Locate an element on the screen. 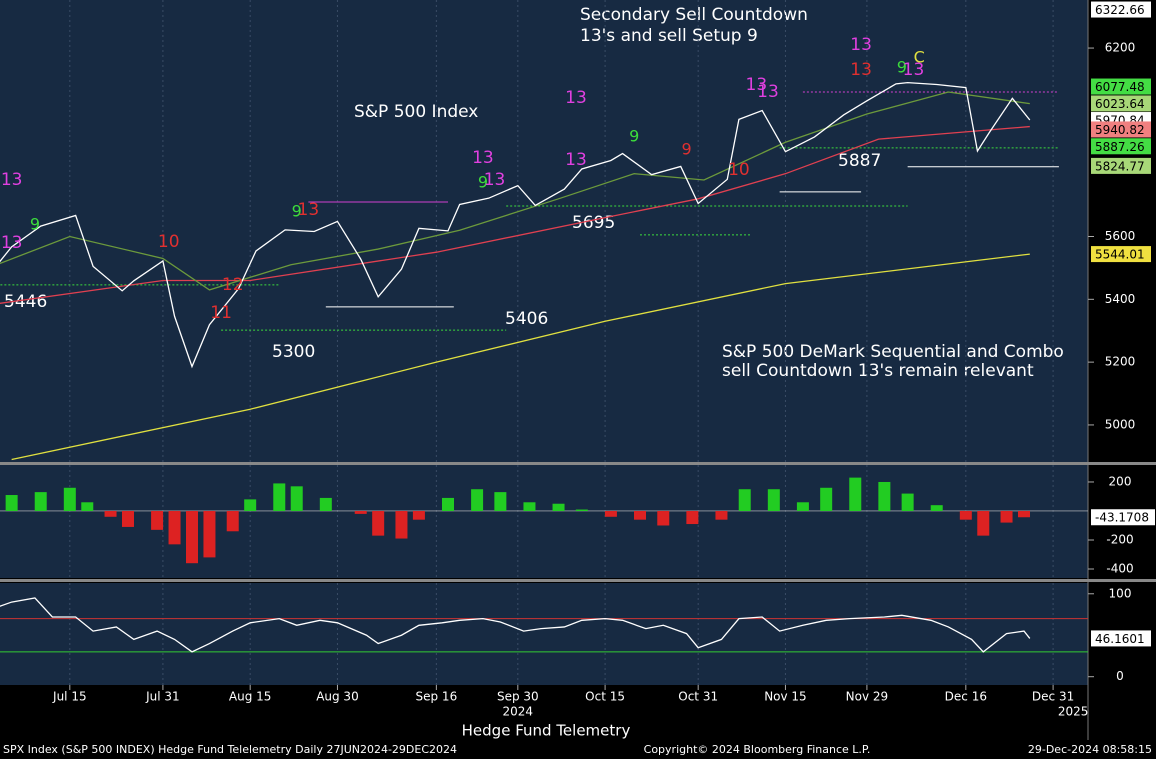  x-tick-label: Jul 31 is located at coordinates (162, 697).